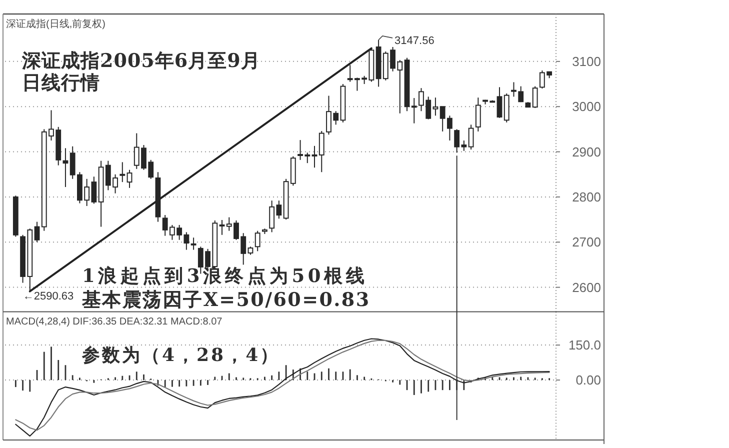 The image size is (729, 448). Describe the element at coordinates (586, 61) in the screenshot. I see `ytick: 3100` at that location.